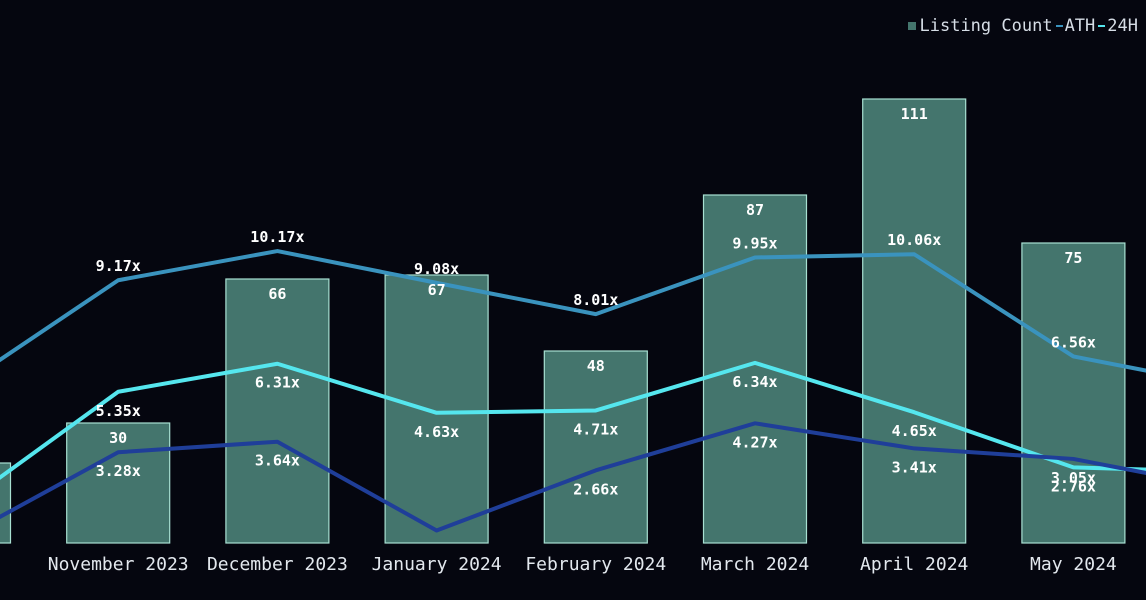  What do you see at coordinates (986, 26) in the screenshot?
I see `legend-label-listing-count: Listing Count` at bounding box center [986, 26].